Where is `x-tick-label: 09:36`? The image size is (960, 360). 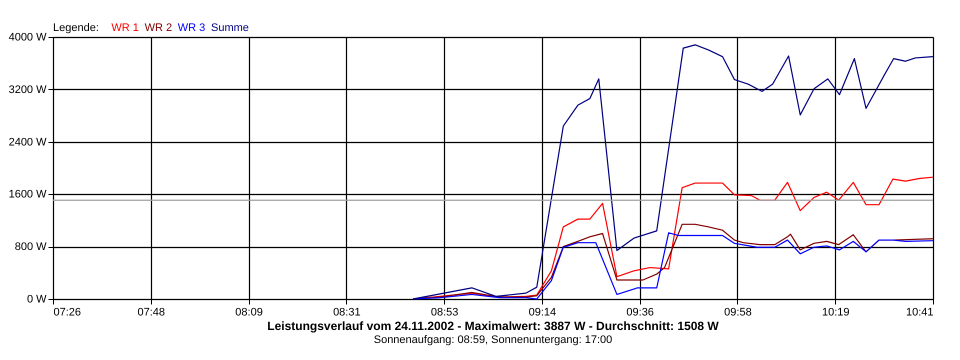
x-tick-label: 09:36 is located at coordinates (640, 312).